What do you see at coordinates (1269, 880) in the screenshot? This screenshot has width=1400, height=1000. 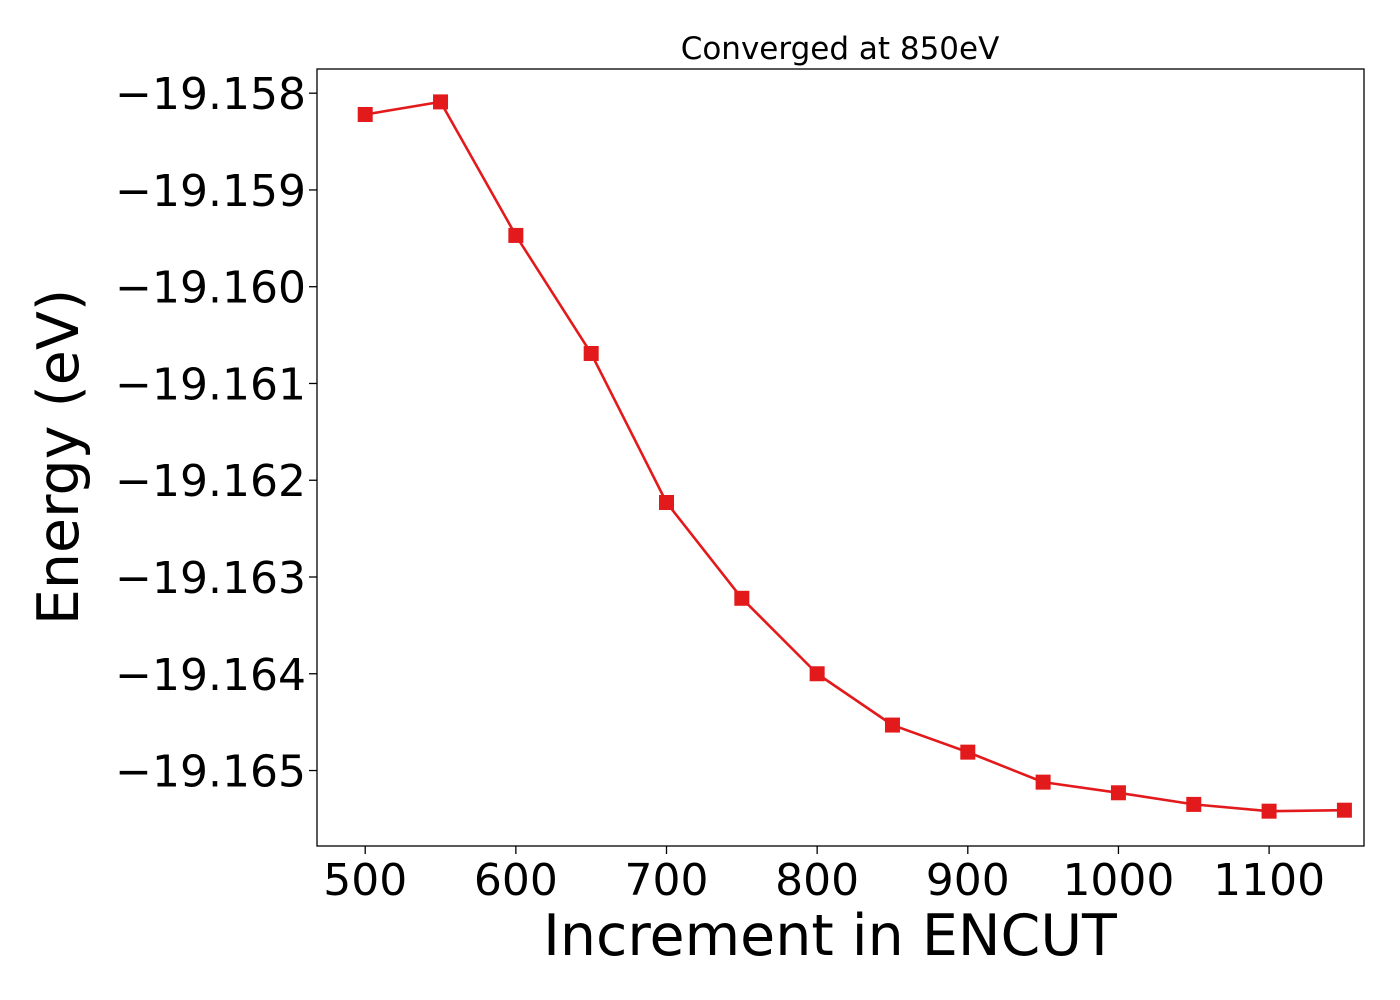 I see `x-tick-label: 1100` at bounding box center [1269, 880].